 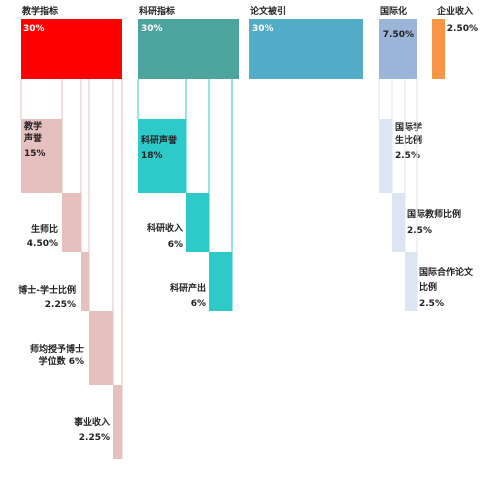 I want to click on sub-bar-label: 国际学, so click(x=408, y=127).